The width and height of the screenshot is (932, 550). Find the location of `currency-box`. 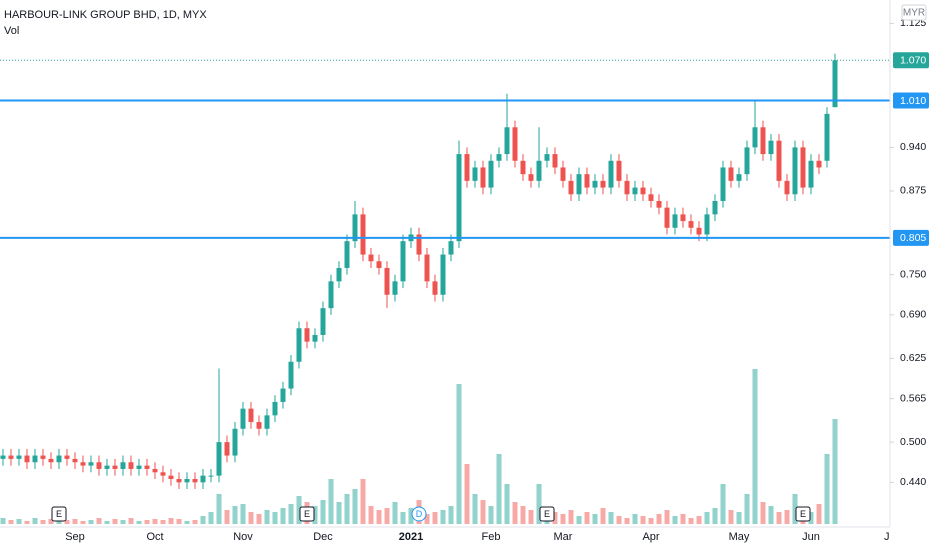

currency-box is located at coordinates (914, 12).